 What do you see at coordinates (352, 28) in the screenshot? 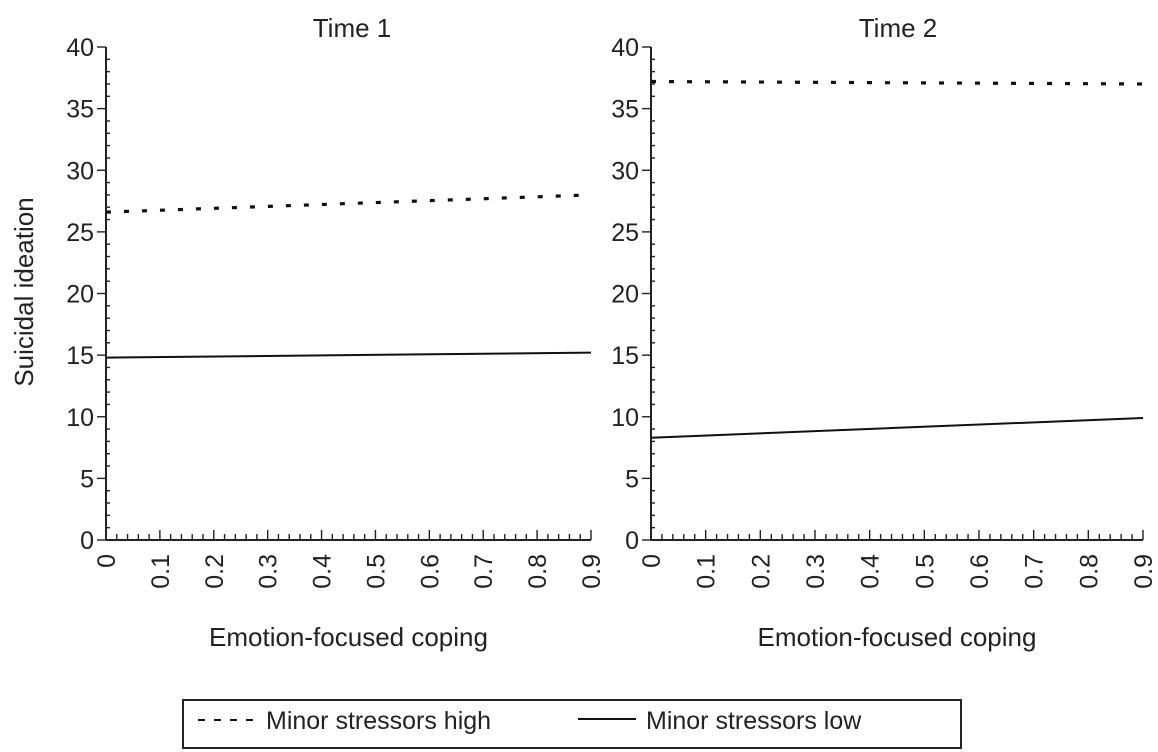
I see `panel-title: Time 1` at bounding box center [352, 28].